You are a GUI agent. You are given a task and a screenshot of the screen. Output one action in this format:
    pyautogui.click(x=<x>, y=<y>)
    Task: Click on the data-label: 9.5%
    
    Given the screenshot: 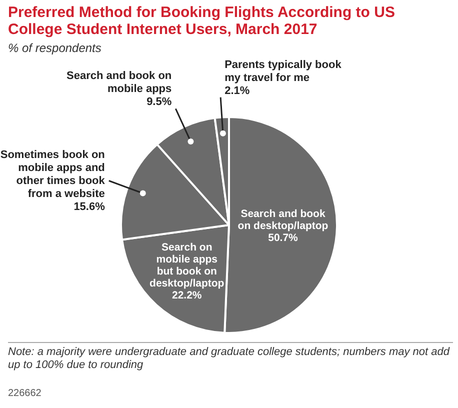 What is the action you would take?
    pyautogui.click(x=159, y=102)
    